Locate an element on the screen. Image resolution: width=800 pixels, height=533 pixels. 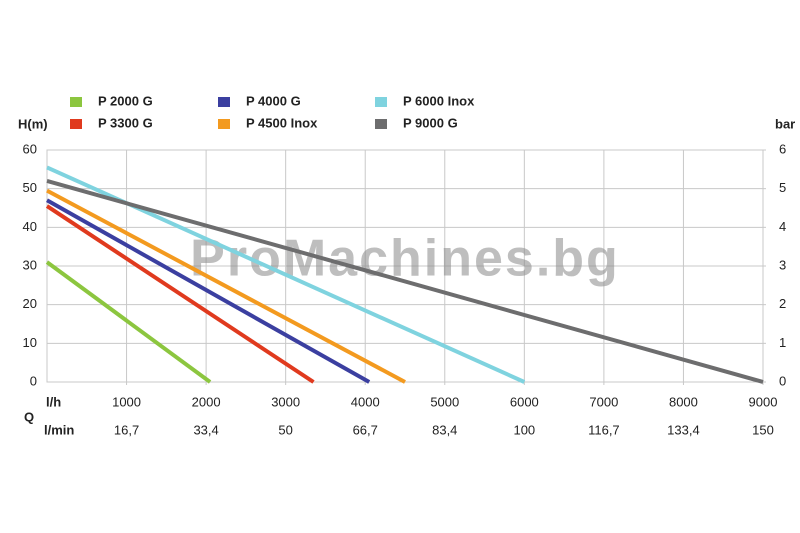
x2-tick-label: 16,7 is located at coordinates (126, 429).